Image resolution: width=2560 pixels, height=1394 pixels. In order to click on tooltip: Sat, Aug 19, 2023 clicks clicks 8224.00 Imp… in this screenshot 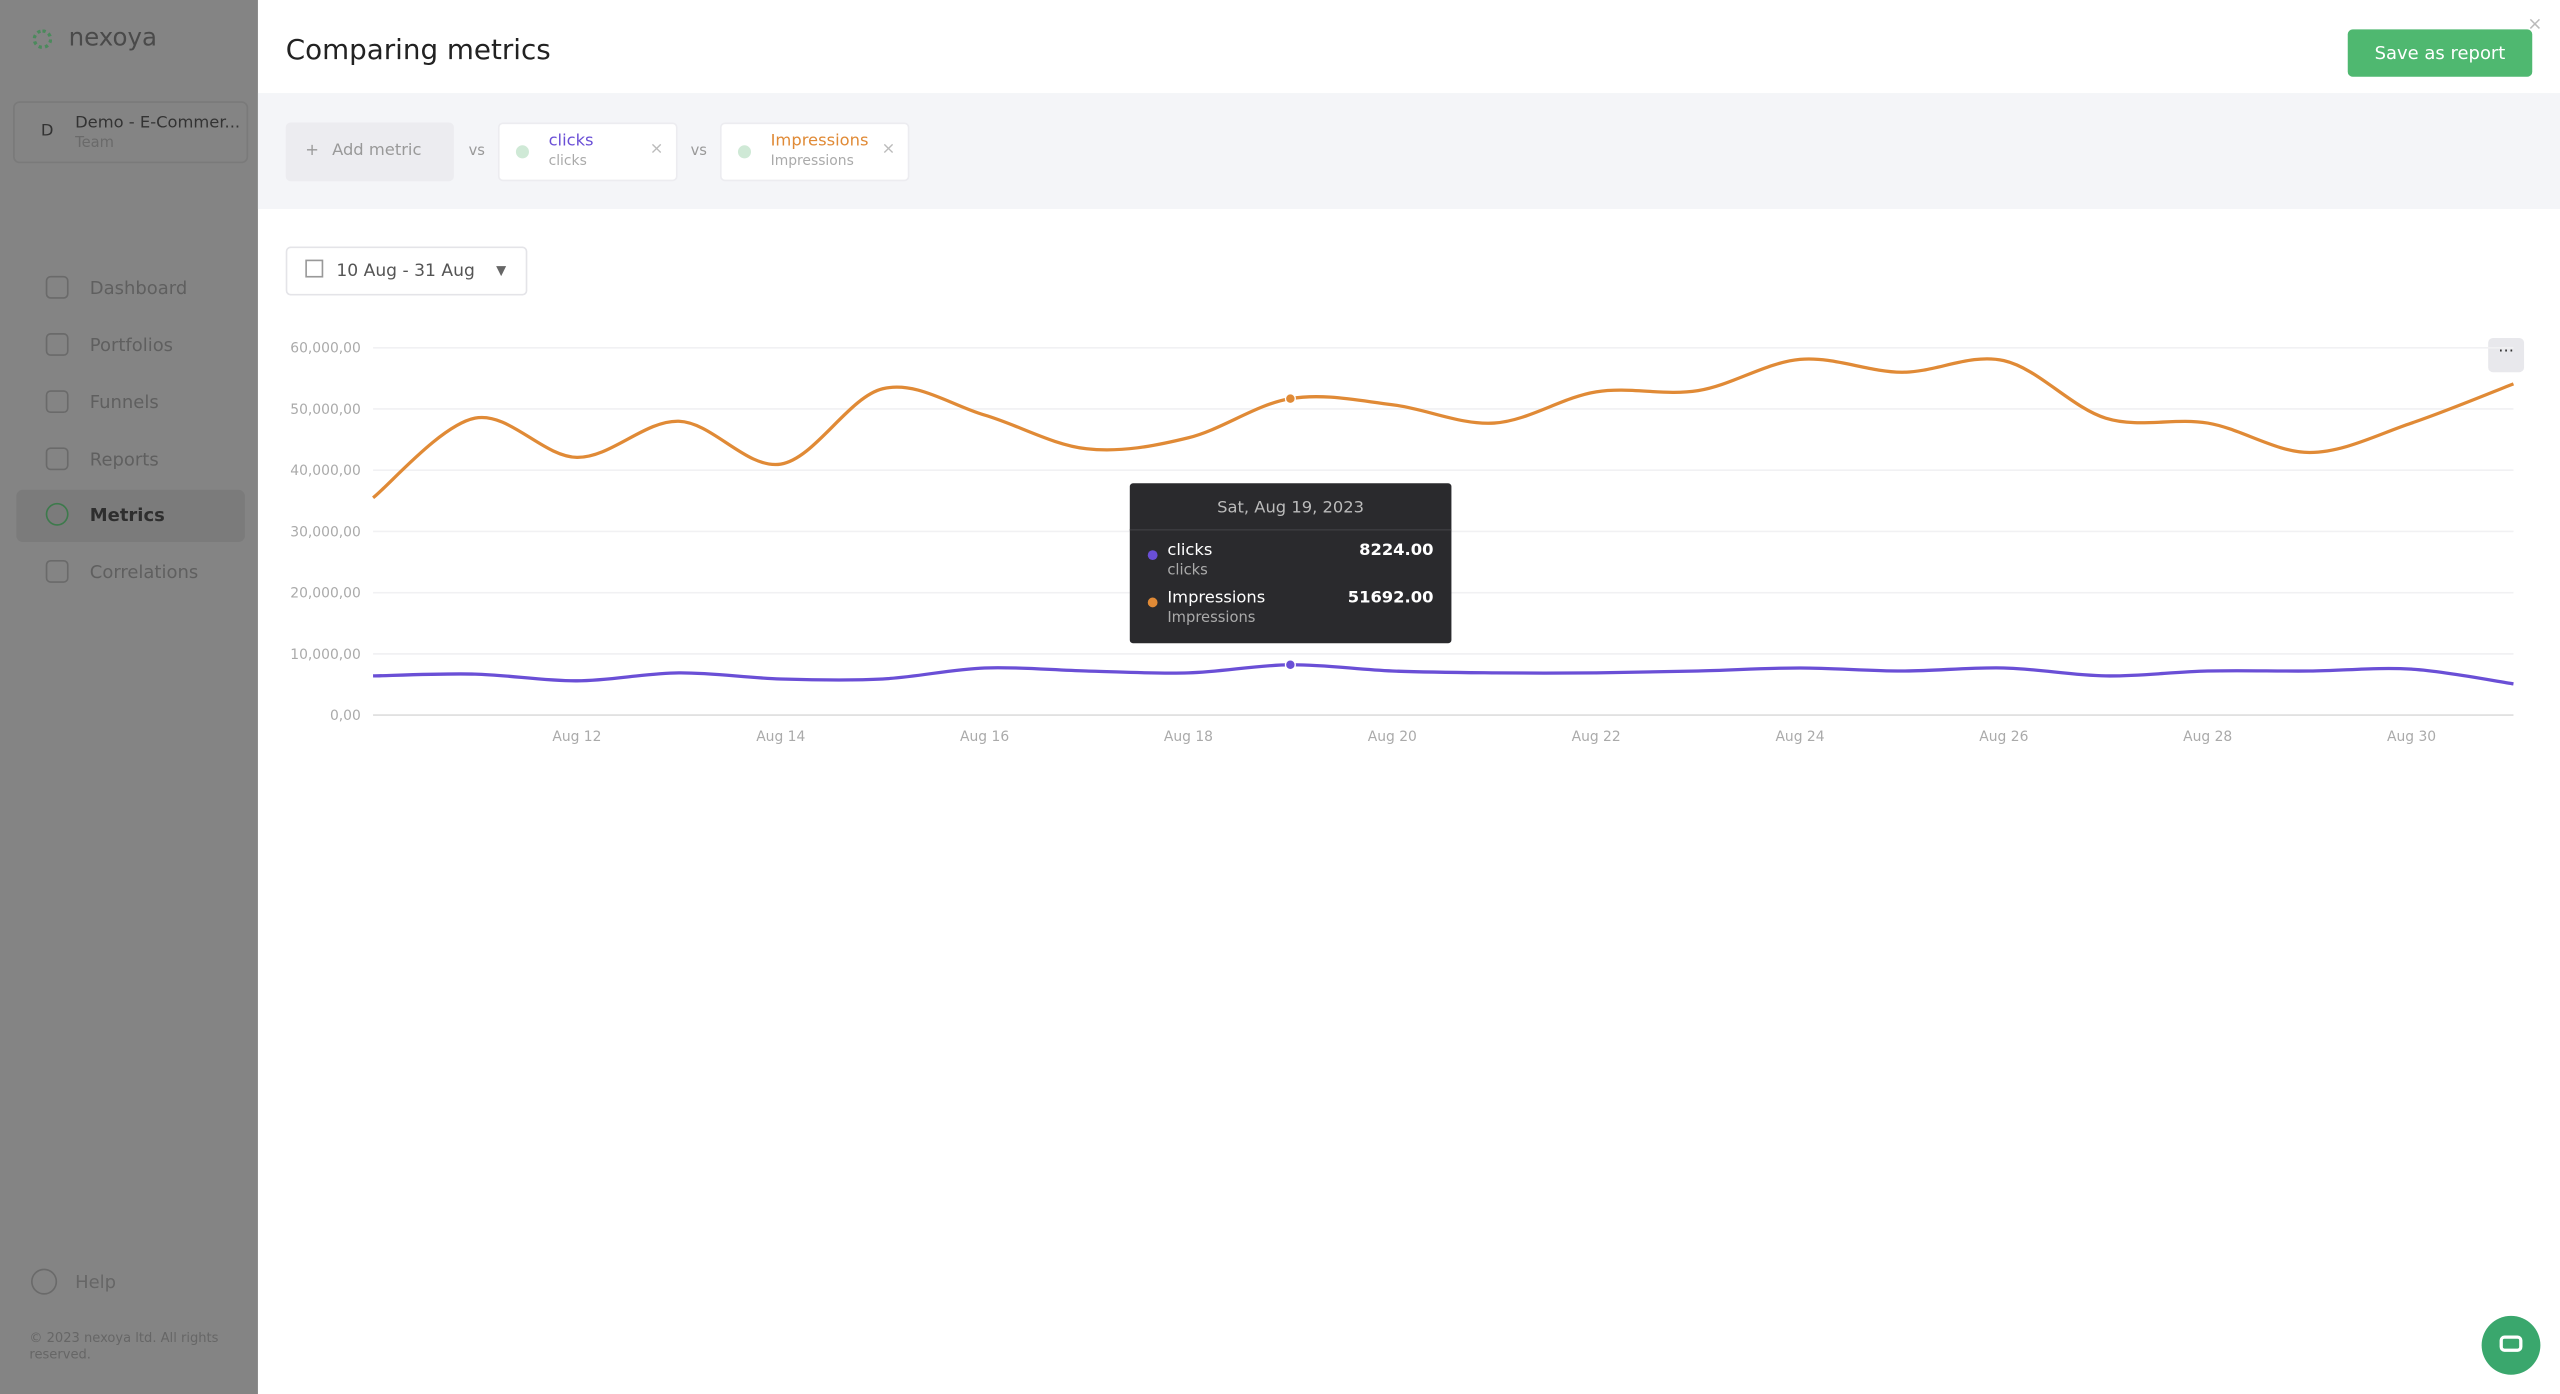, I will do `click(1290, 563)`.